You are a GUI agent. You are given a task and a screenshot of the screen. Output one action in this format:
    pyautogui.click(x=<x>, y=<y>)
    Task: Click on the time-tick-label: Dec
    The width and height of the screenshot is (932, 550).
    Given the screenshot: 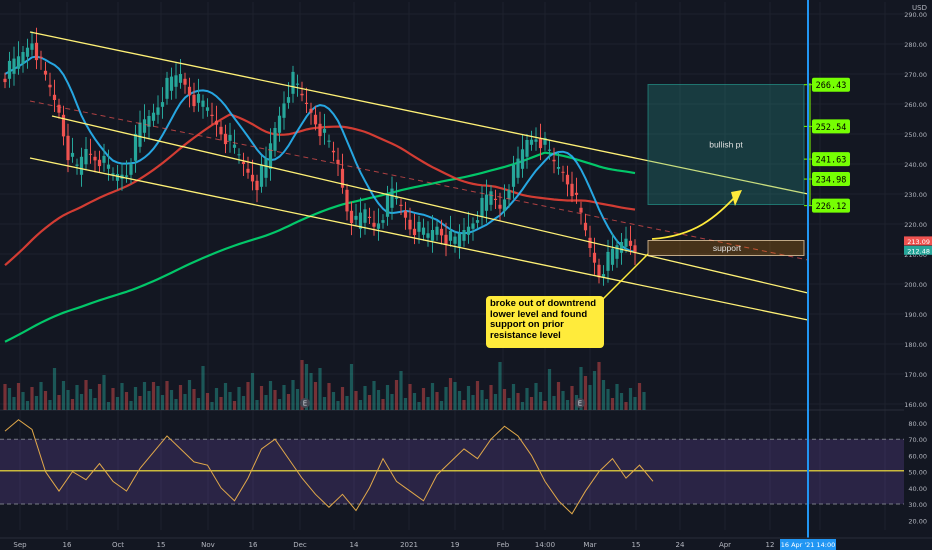 What is the action you would take?
    pyautogui.click(x=300, y=545)
    